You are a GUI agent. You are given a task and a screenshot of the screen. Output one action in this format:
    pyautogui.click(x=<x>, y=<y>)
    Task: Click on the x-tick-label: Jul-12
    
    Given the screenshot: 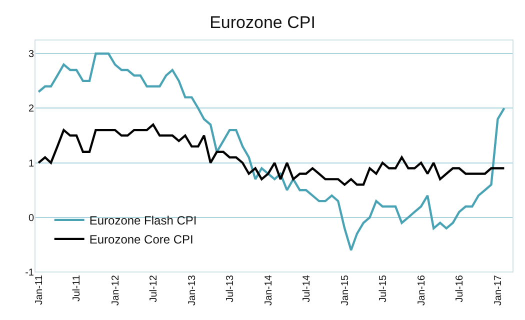 What is the action you would take?
    pyautogui.click(x=154, y=288)
    